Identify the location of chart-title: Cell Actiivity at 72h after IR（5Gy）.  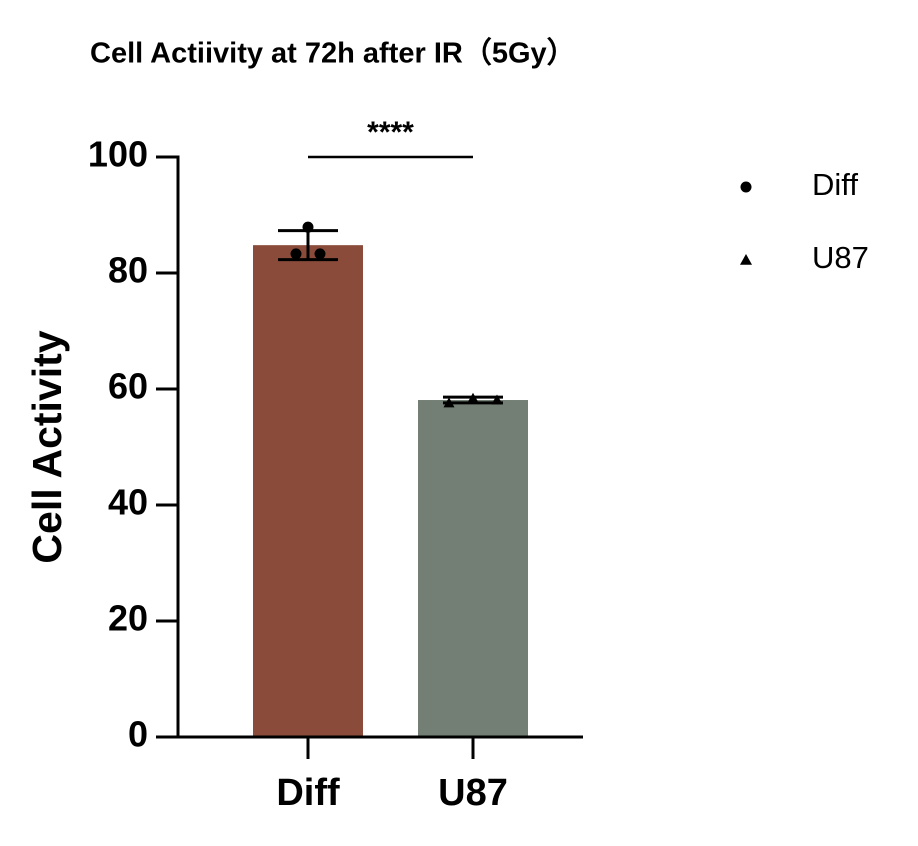
(333, 53).